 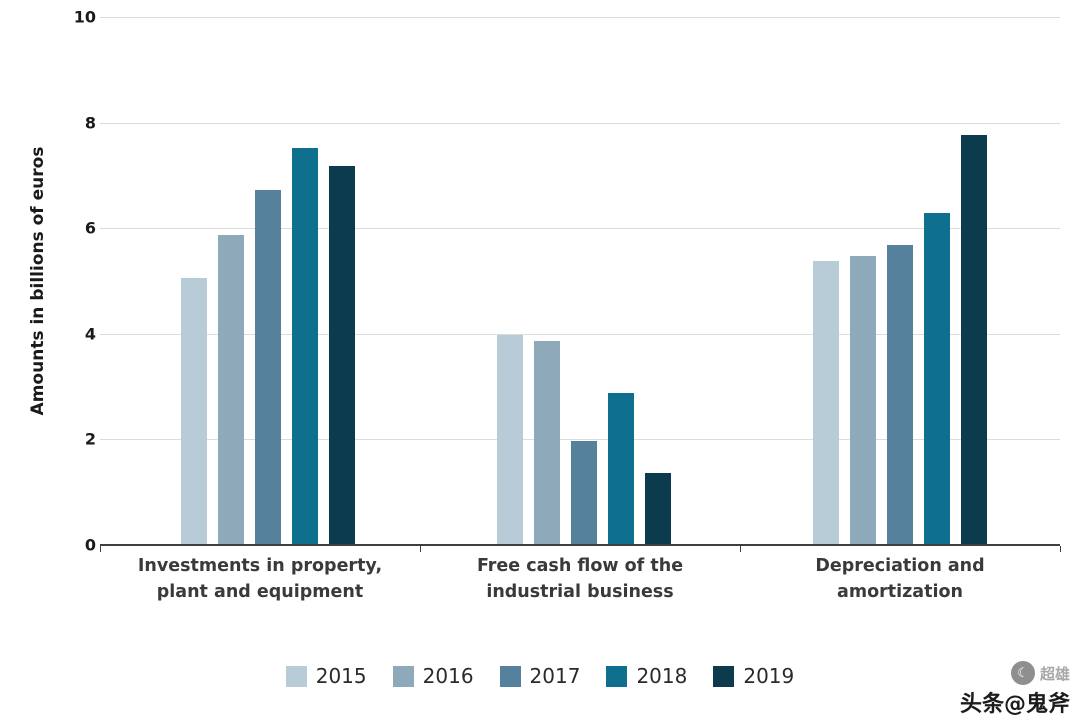 I want to click on y-axis-ticks: 0 2 4 6 8 10, so click(x=48, y=281).